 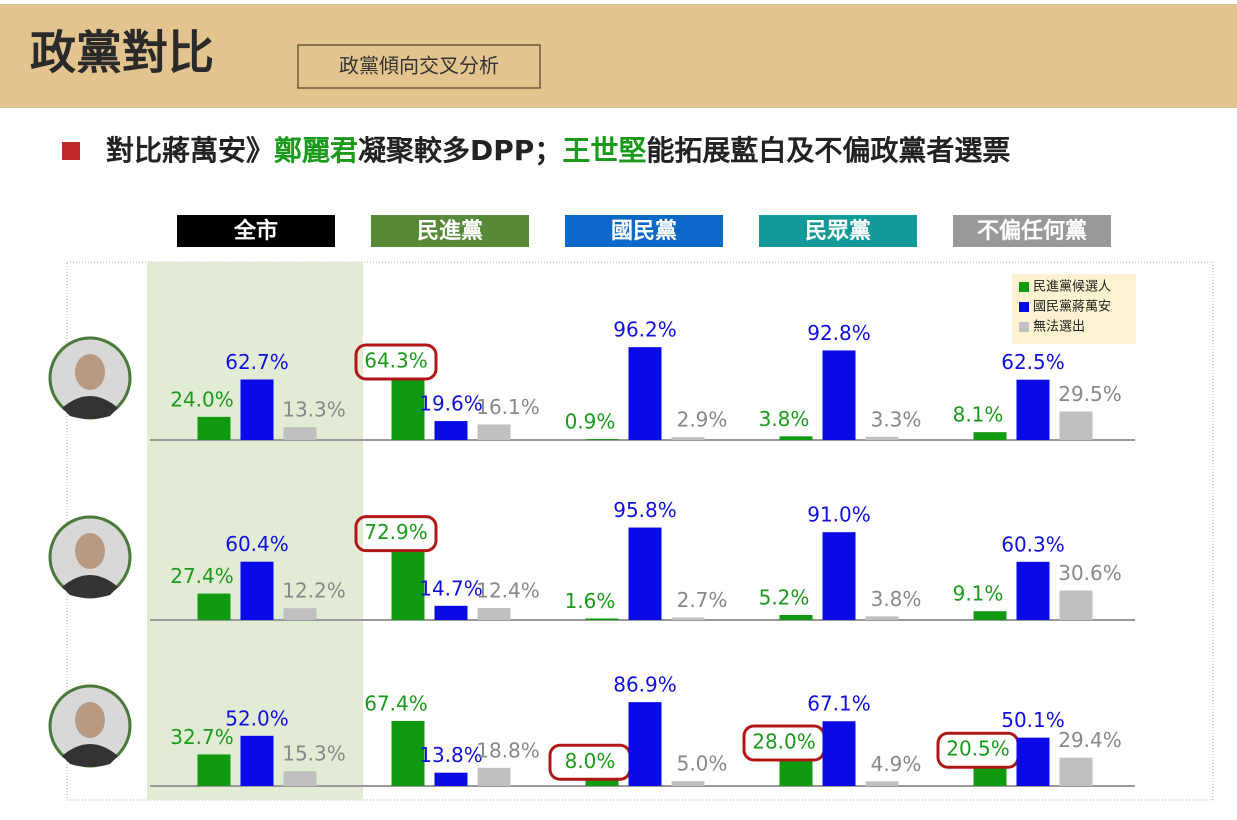 I want to click on value-label: 12.4%, so click(x=508, y=591).